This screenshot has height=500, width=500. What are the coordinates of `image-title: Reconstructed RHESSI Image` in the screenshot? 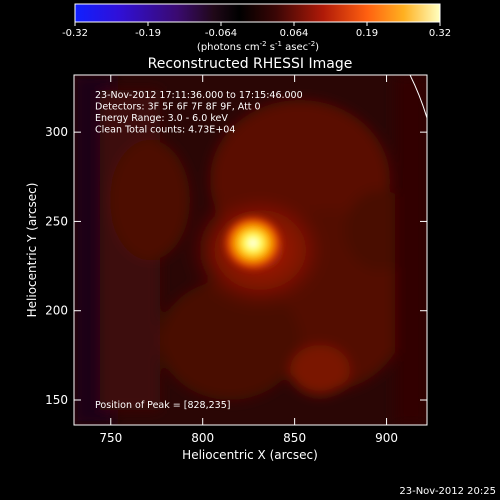 It's located at (250, 64).